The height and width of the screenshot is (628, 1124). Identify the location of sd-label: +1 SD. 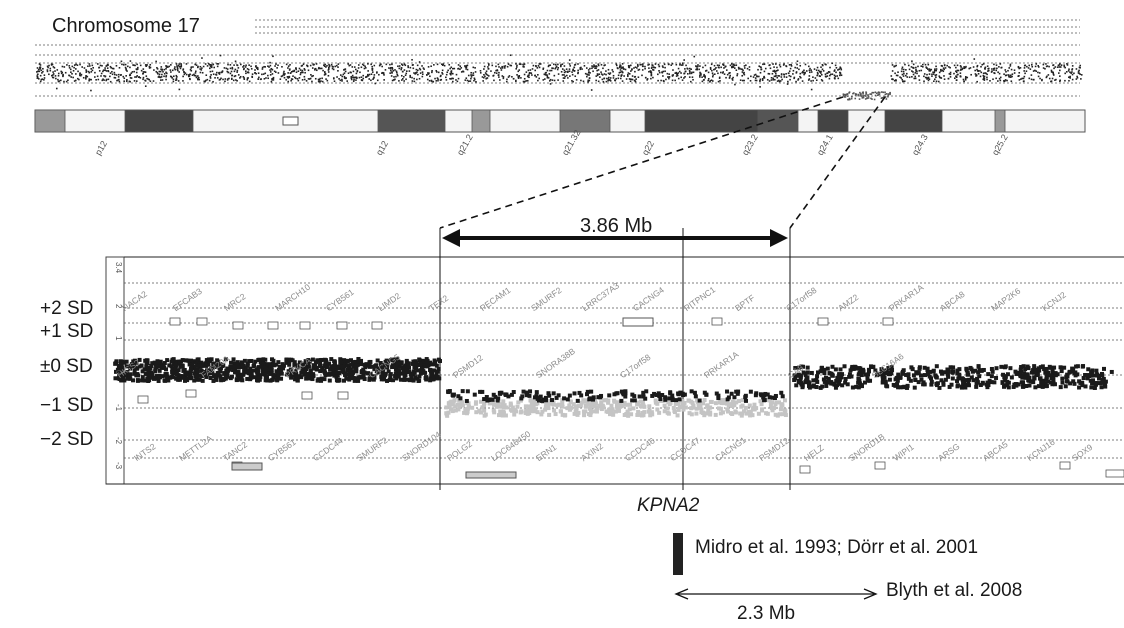
(67, 331).